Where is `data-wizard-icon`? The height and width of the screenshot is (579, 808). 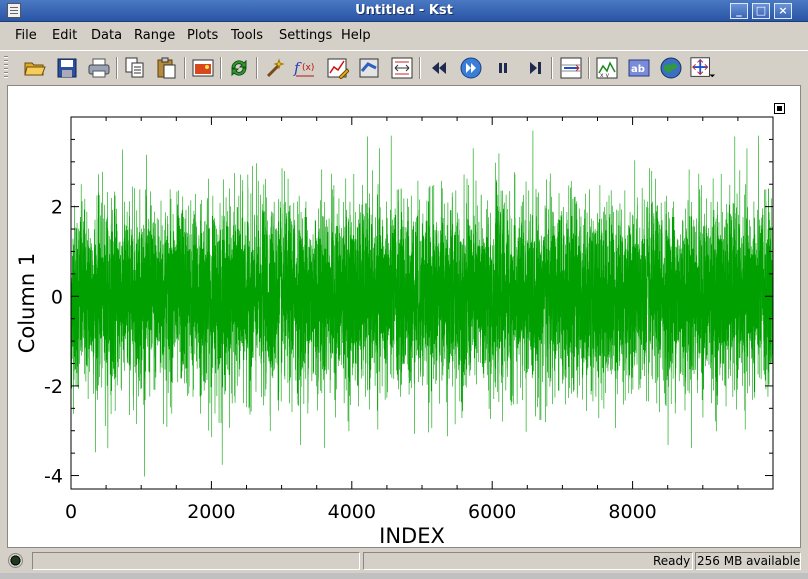 data-wizard-icon is located at coordinates (275, 68).